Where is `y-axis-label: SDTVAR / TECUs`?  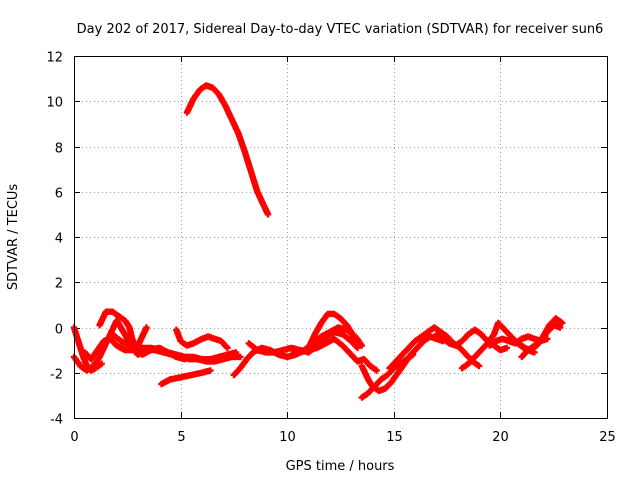
y-axis-label: SDTVAR / TECUs is located at coordinates (13, 237).